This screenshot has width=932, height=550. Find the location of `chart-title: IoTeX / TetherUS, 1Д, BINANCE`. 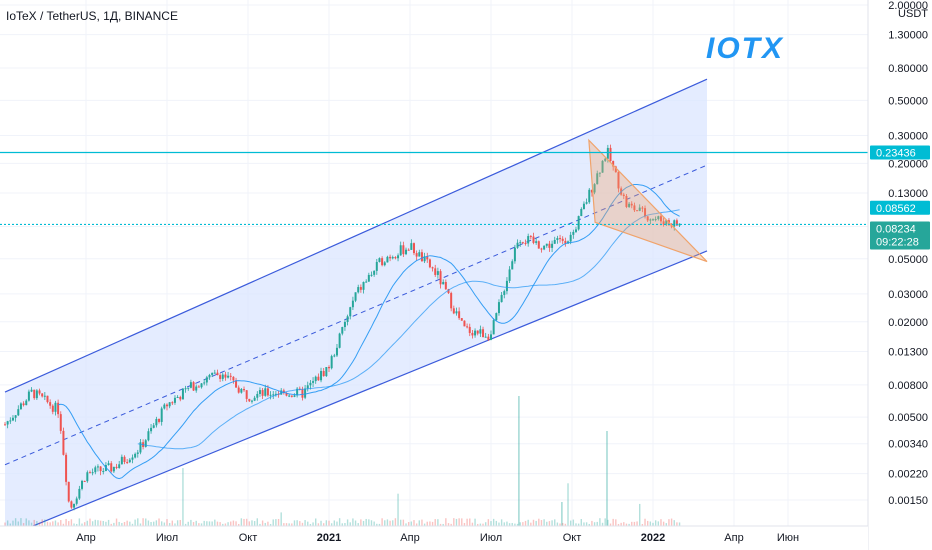

chart-title: IoTeX / TetherUS, 1Д, BINANCE is located at coordinates (92, 16).